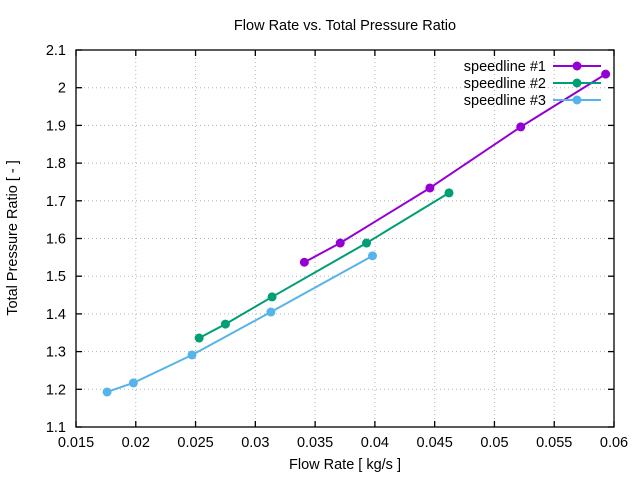 This screenshot has width=640, height=480. Describe the element at coordinates (255, 443) in the screenshot. I see `x-tick-label: 0.03` at that location.